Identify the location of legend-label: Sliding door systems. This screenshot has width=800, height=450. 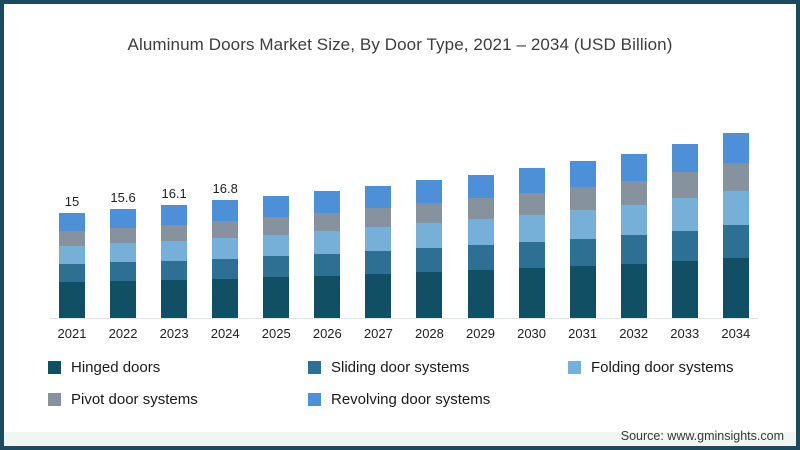
(400, 367).